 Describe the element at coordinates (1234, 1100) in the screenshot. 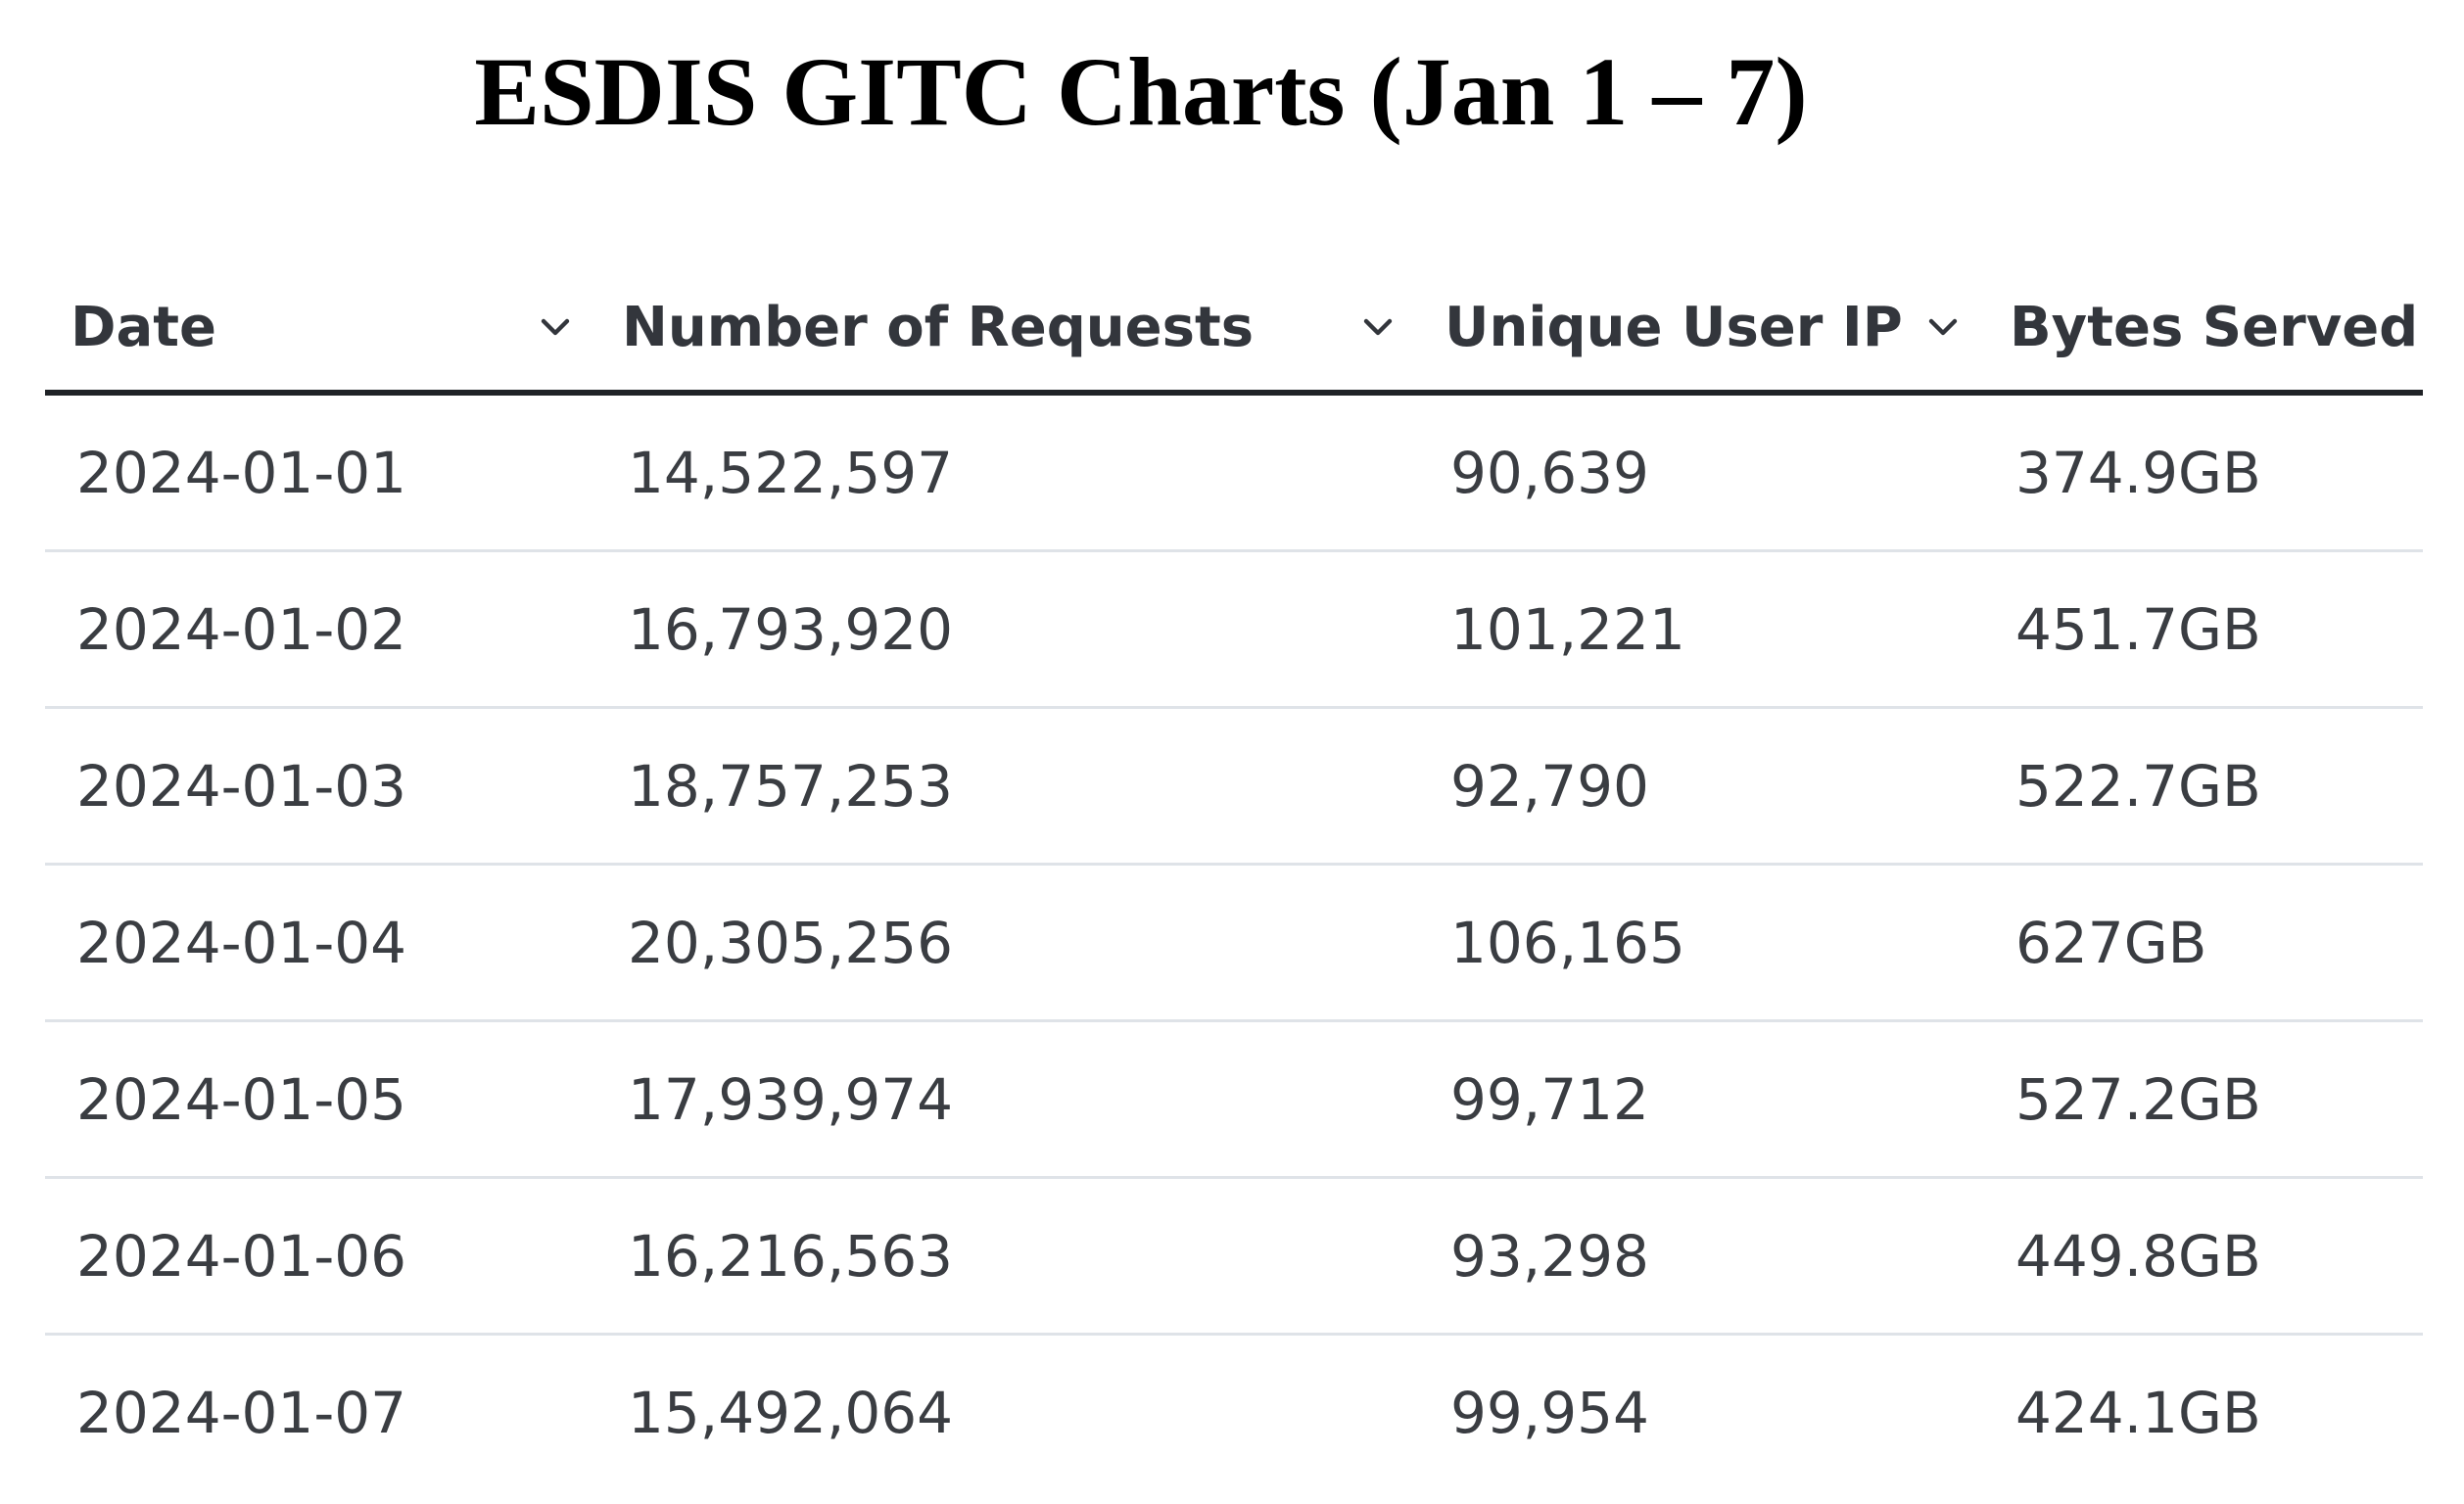

I see `table-row: 2024-01-05 17,939,974 99,712 527.2GB` at that location.